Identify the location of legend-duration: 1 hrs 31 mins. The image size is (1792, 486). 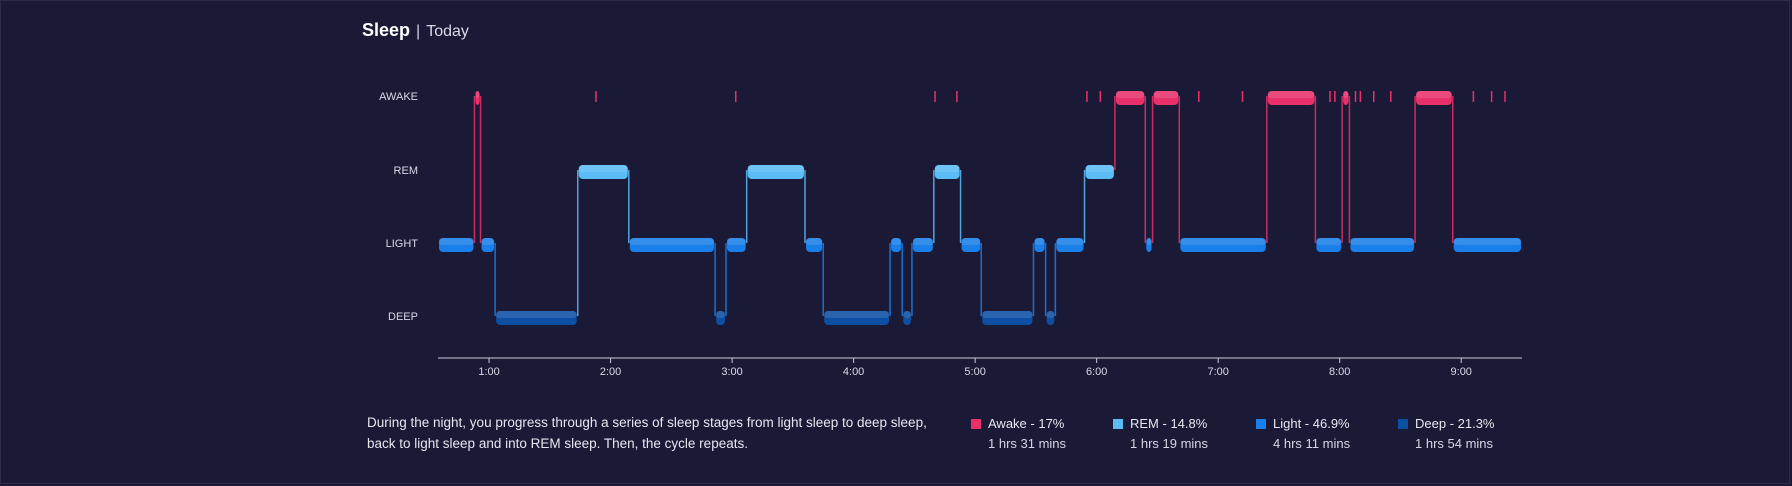
(1027, 443).